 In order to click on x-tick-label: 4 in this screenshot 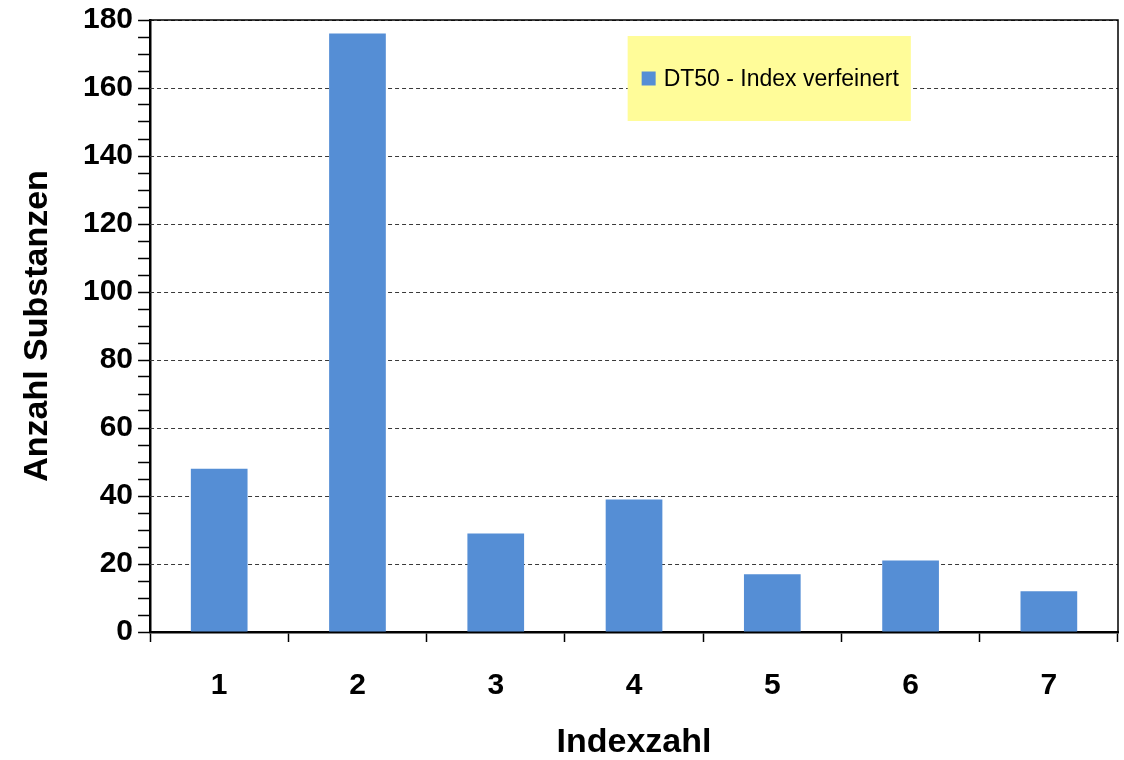, I will do `click(634, 684)`.